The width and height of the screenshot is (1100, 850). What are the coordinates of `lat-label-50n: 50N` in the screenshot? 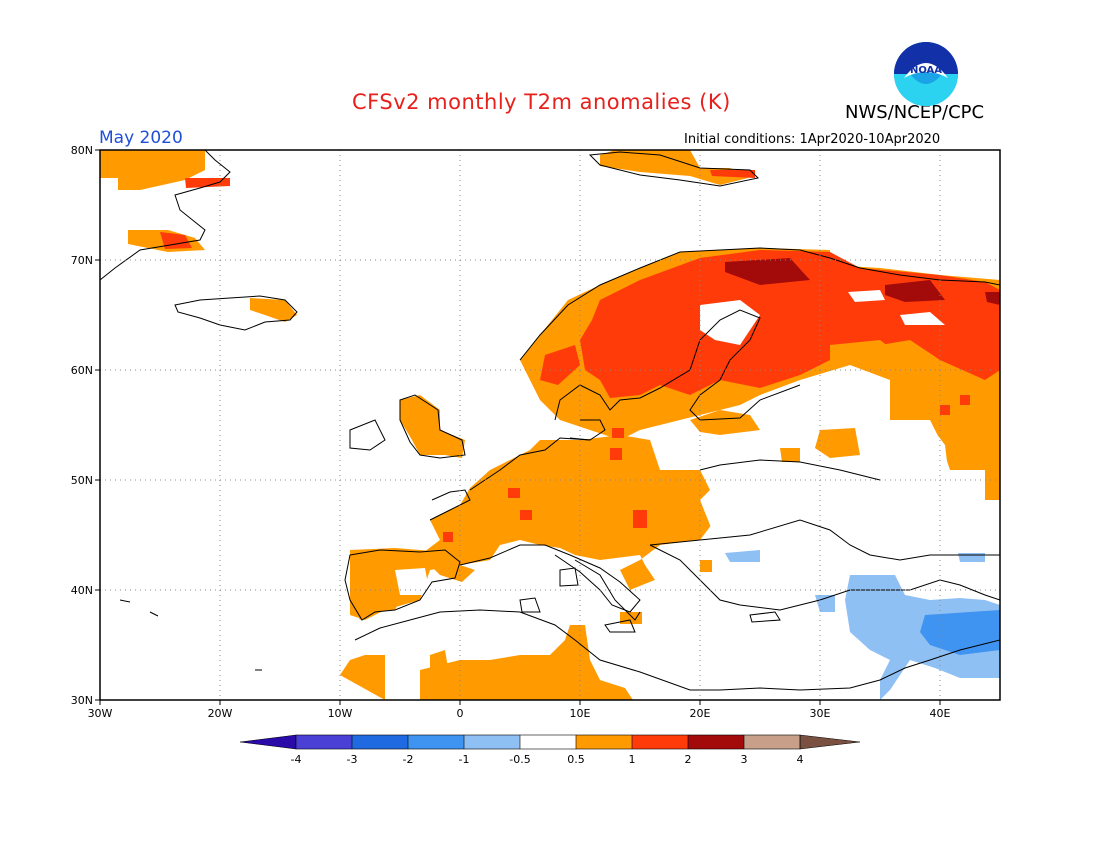 It's located at (82, 480).